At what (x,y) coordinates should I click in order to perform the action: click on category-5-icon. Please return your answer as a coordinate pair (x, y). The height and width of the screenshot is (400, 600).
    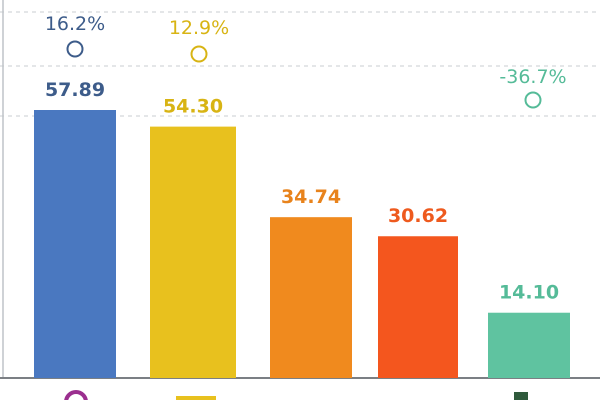
    Looking at the image, I should click on (521, 396).